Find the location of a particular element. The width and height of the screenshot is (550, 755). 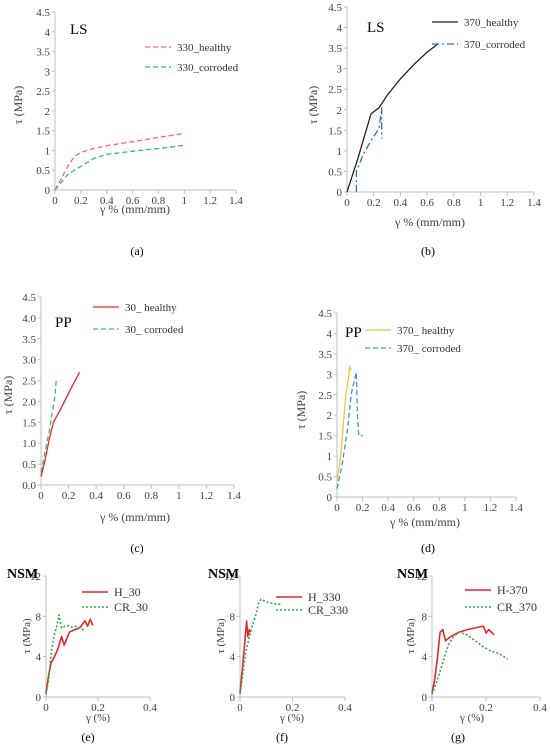

legend-label: CR_370 is located at coordinates (517, 607).